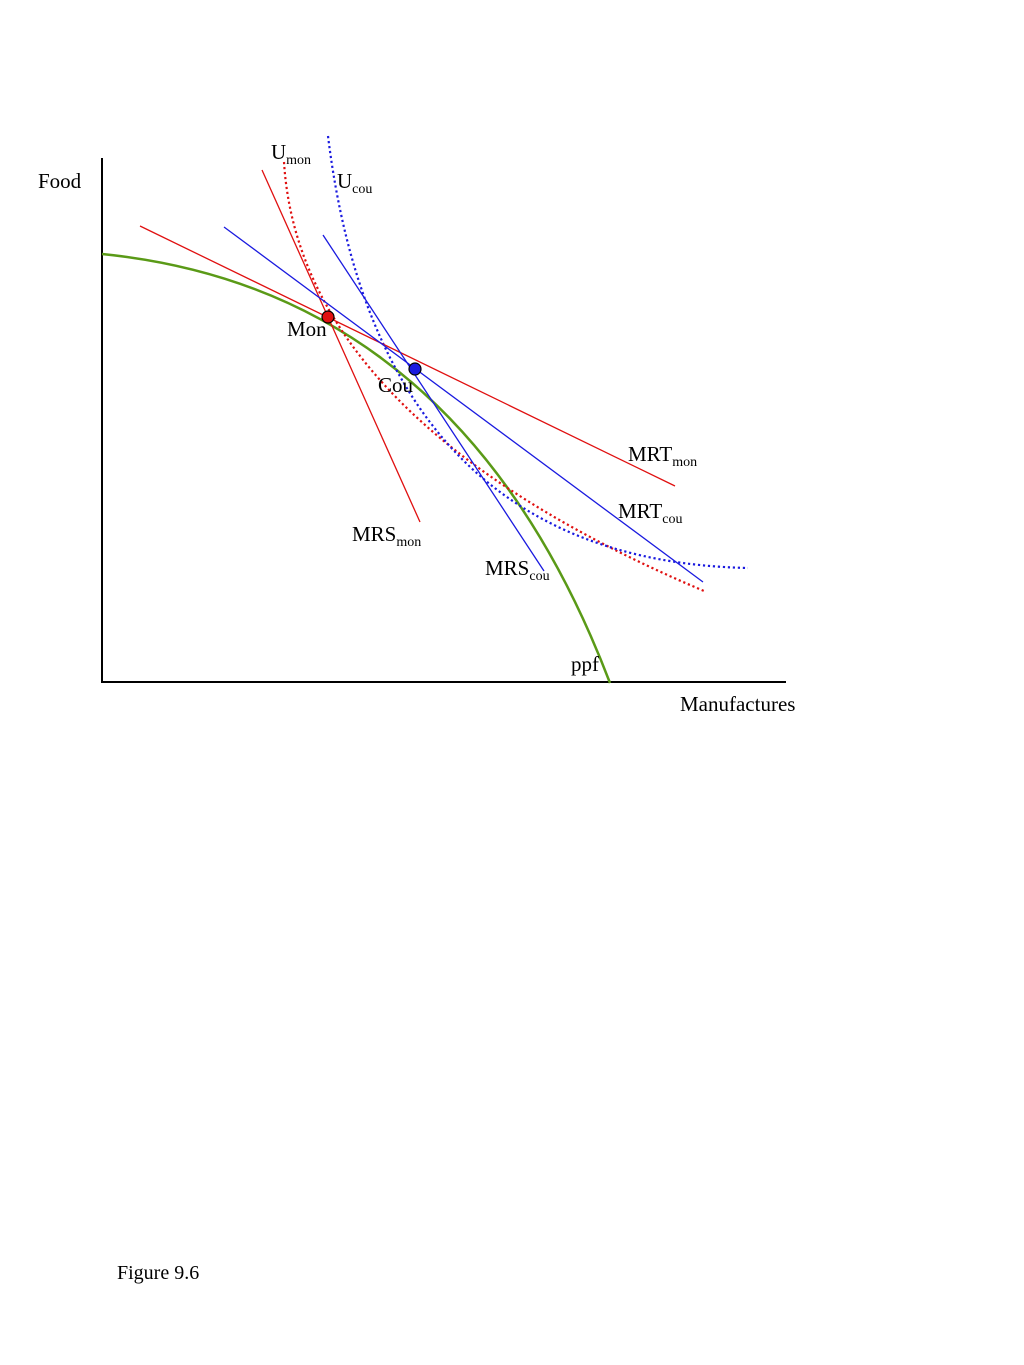 The height and width of the screenshot is (1365, 1024). I want to click on figure-caption: Figure 9.6, so click(158, 1273).